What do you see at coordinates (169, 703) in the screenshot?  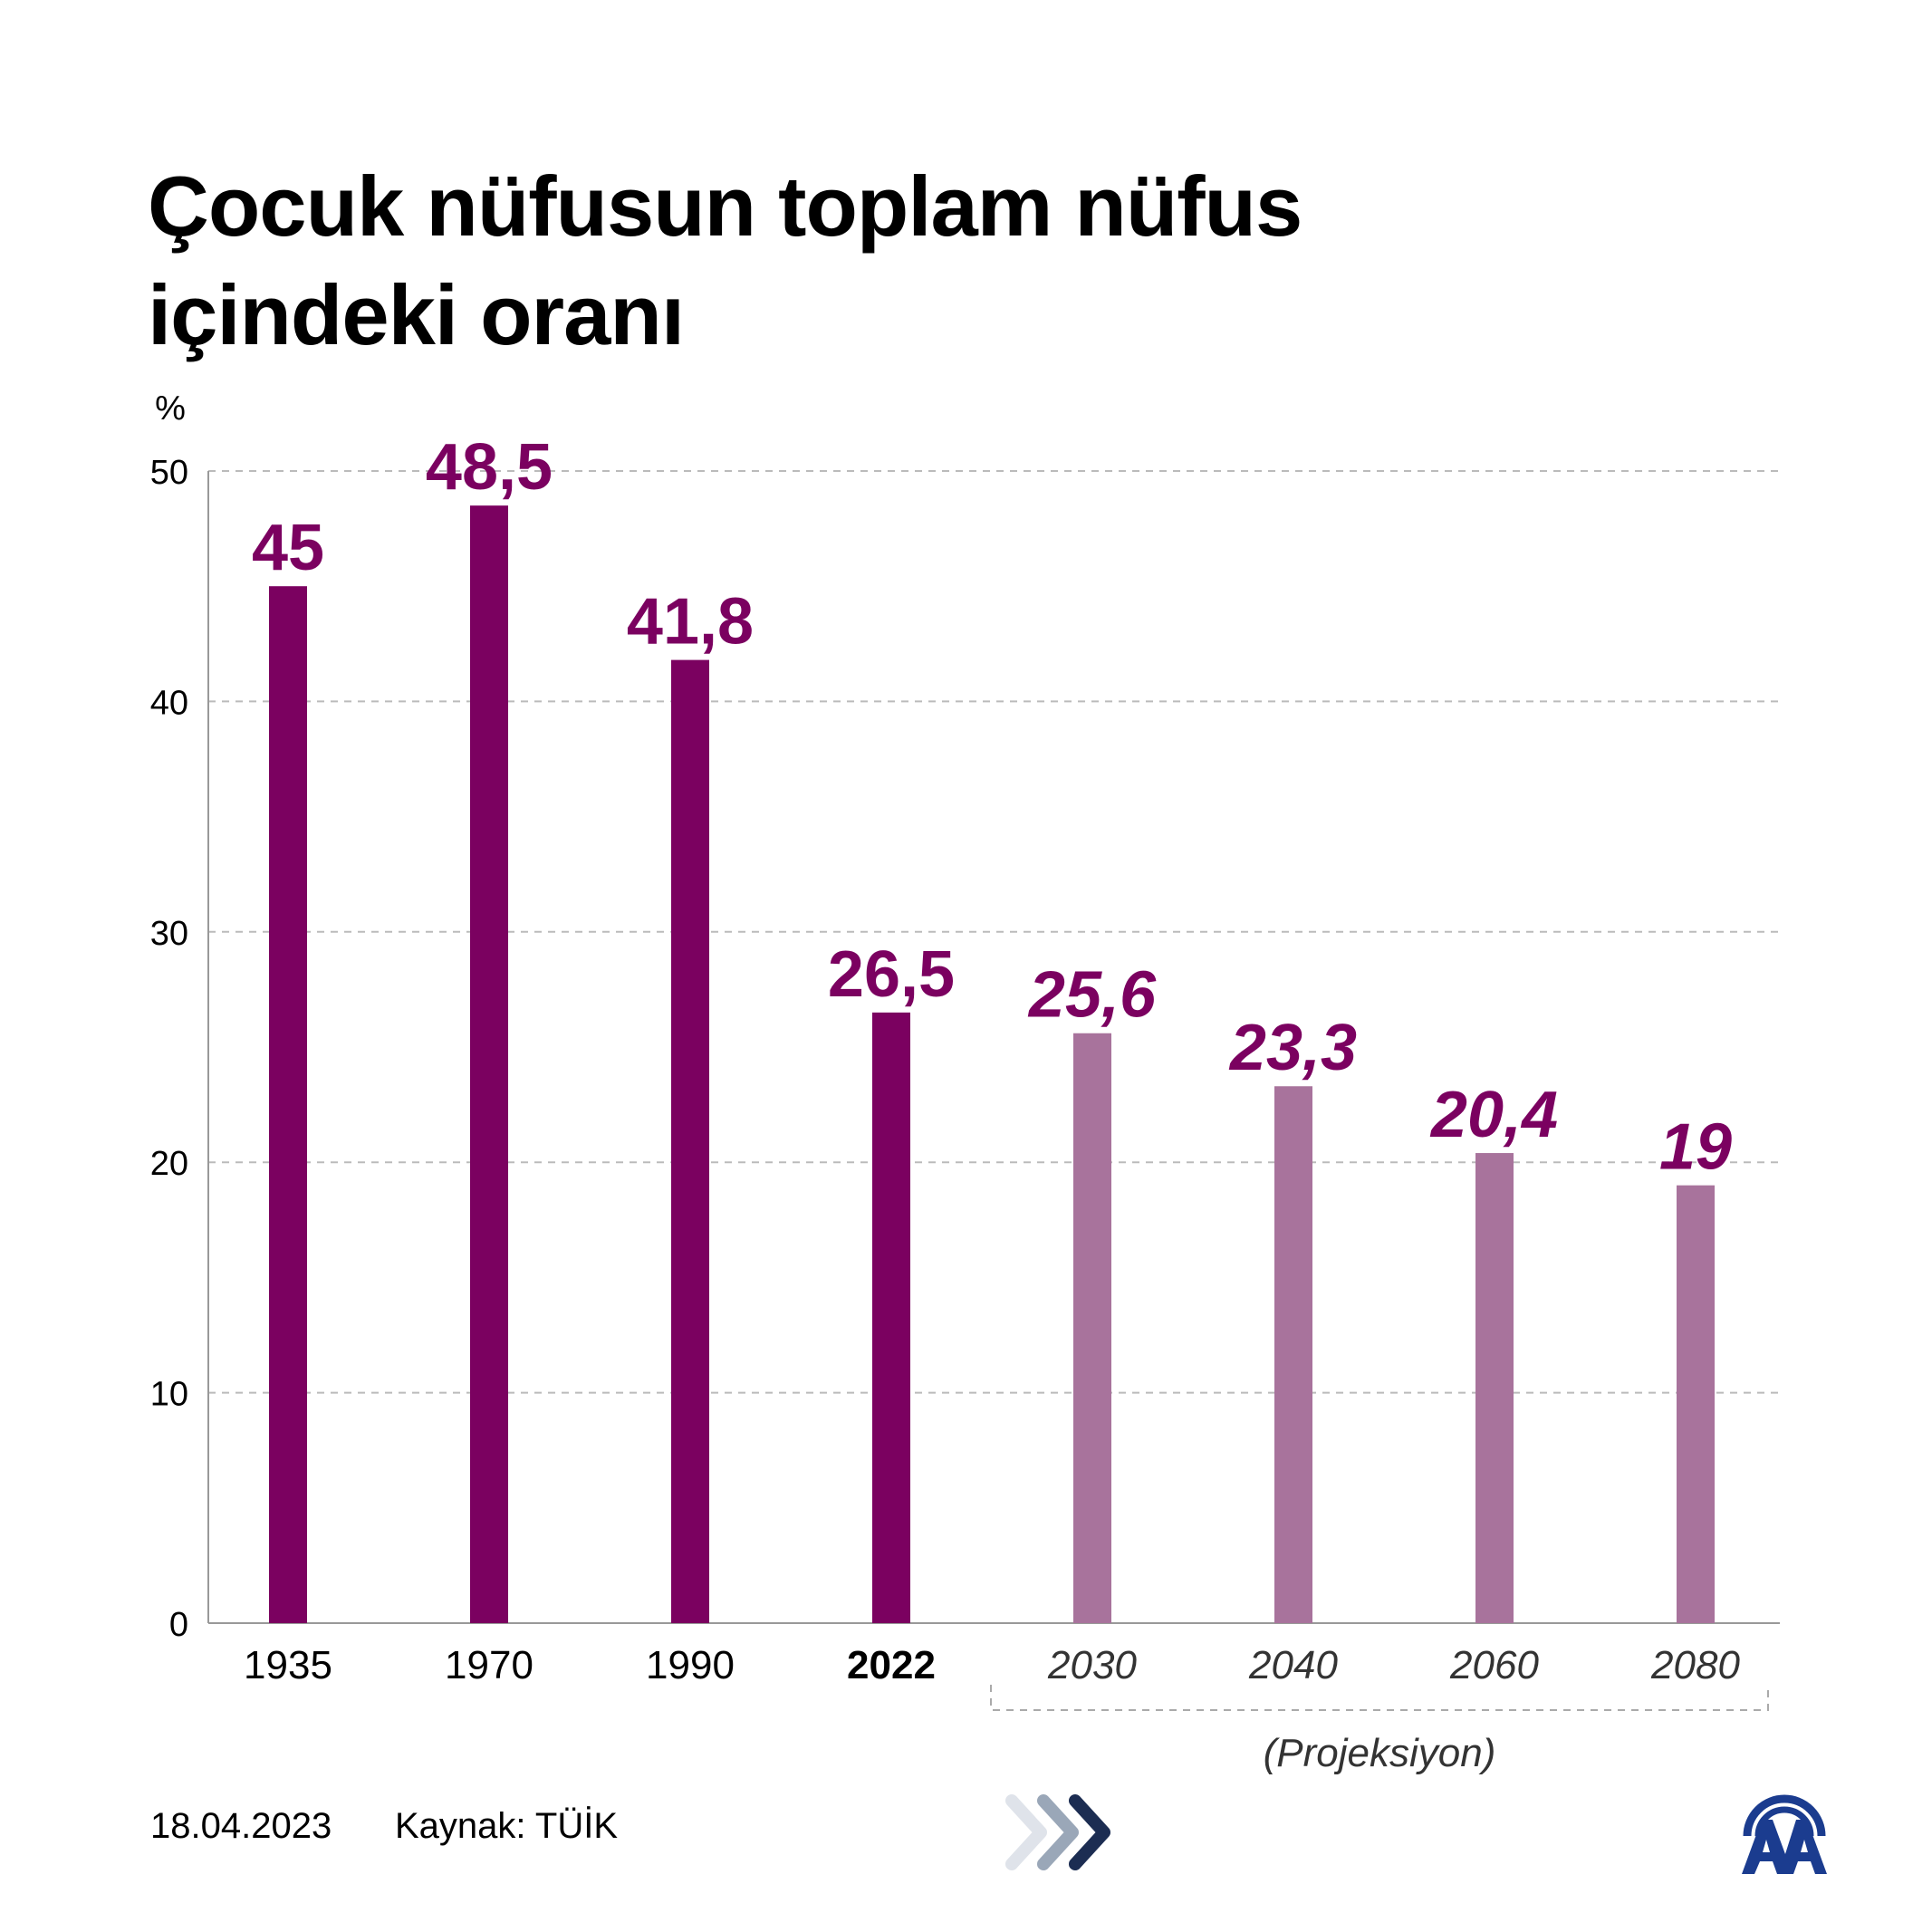 I see `y-tick-label: 40` at bounding box center [169, 703].